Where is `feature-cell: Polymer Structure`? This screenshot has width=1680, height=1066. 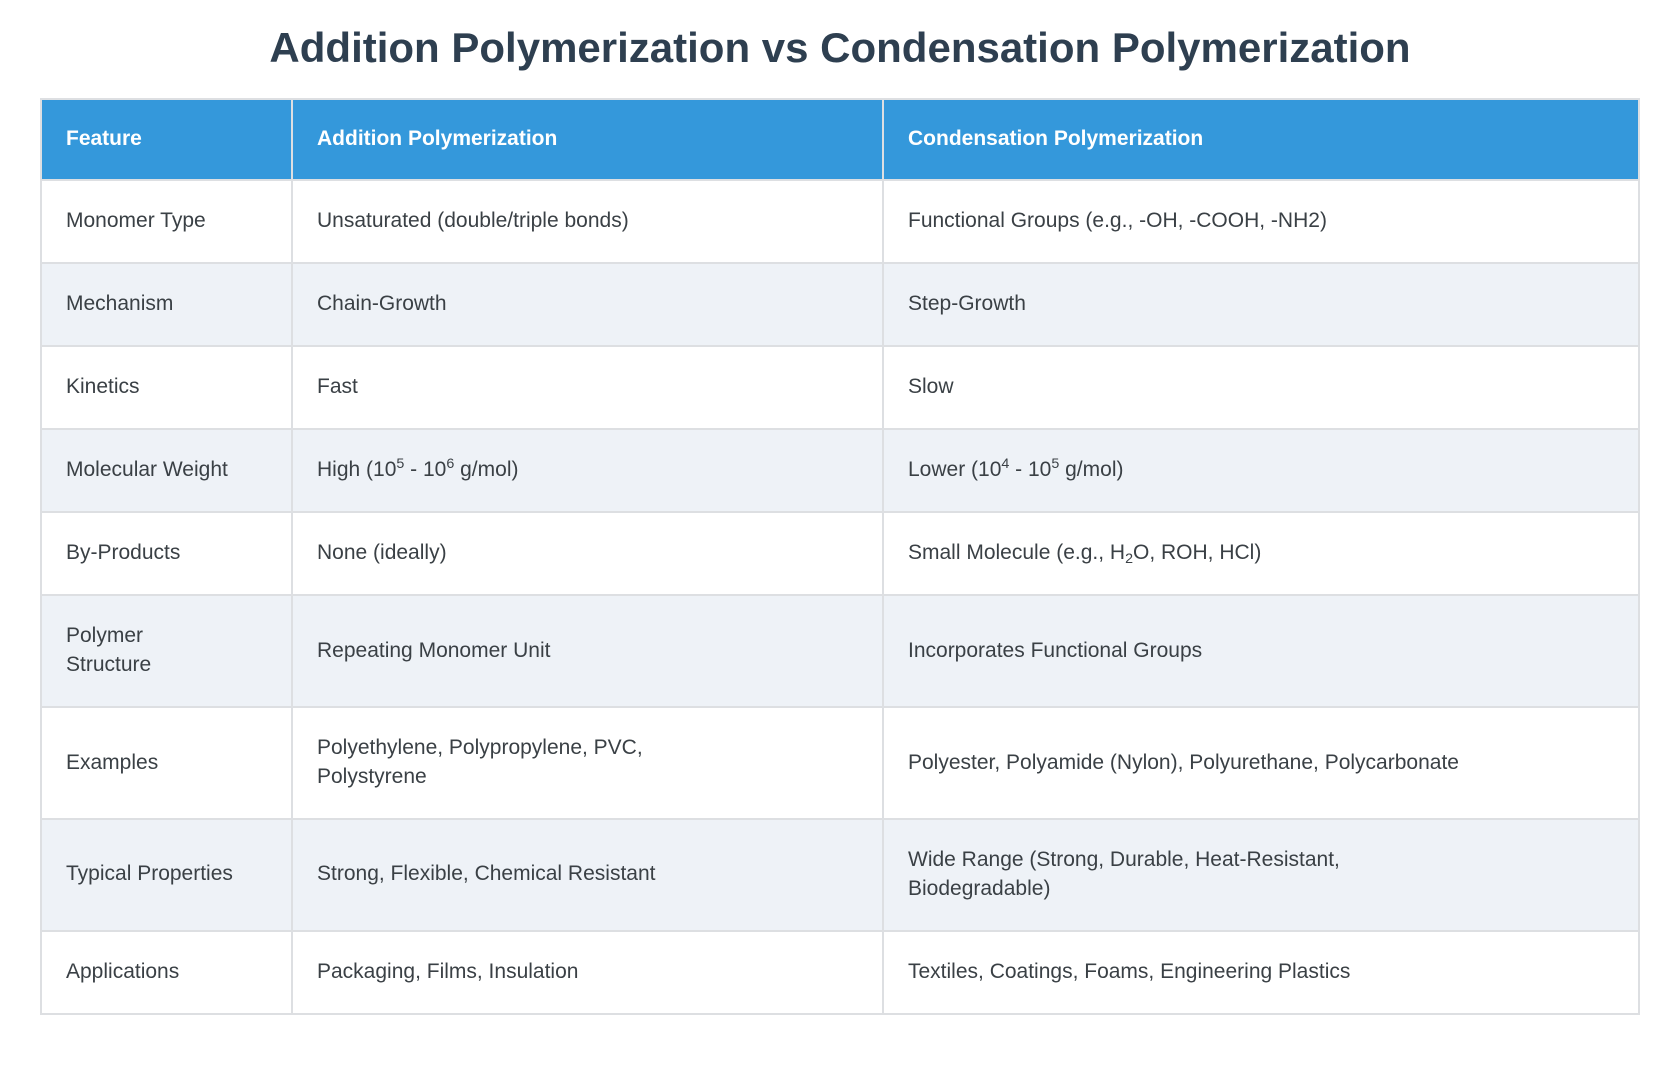 feature-cell: Polymer Structure is located at coordinates (166, 651).